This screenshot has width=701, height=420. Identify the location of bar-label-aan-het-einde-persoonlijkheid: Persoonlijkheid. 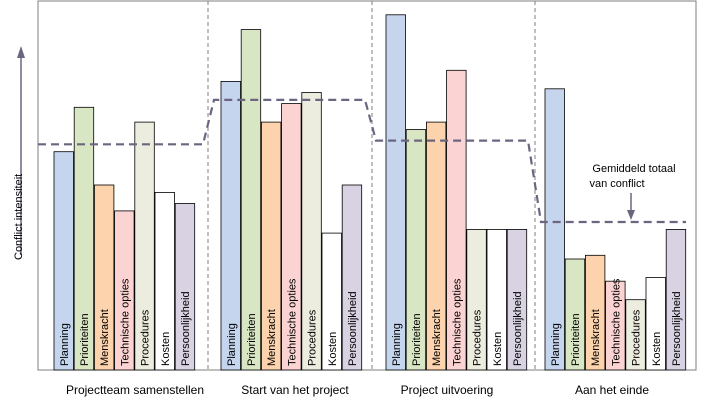
(677, 328).